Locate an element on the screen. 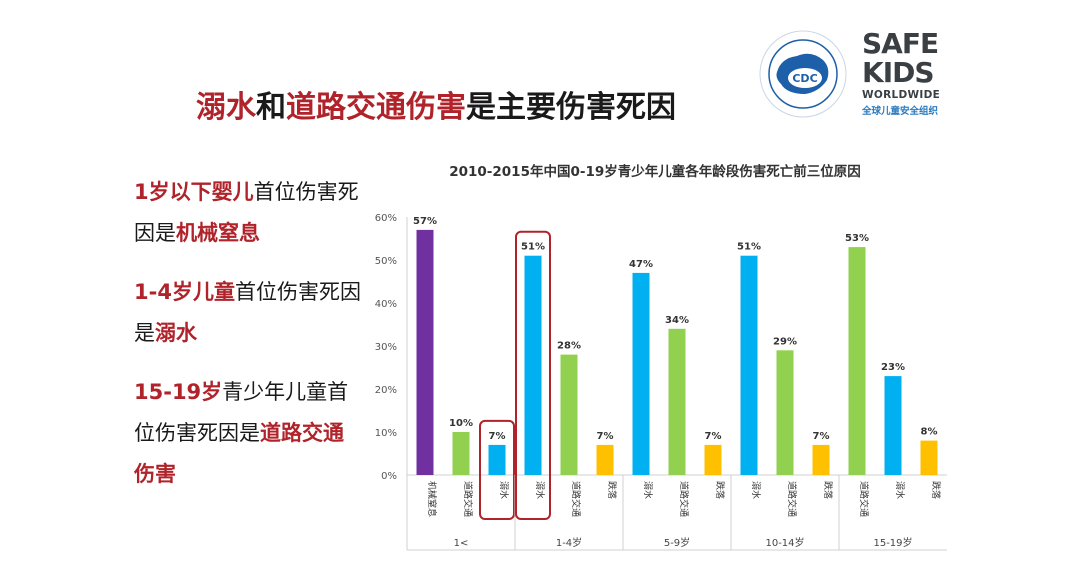 This screenshot has height=565, width=1070. data-label: 47% is located at coordinates (641, 264).